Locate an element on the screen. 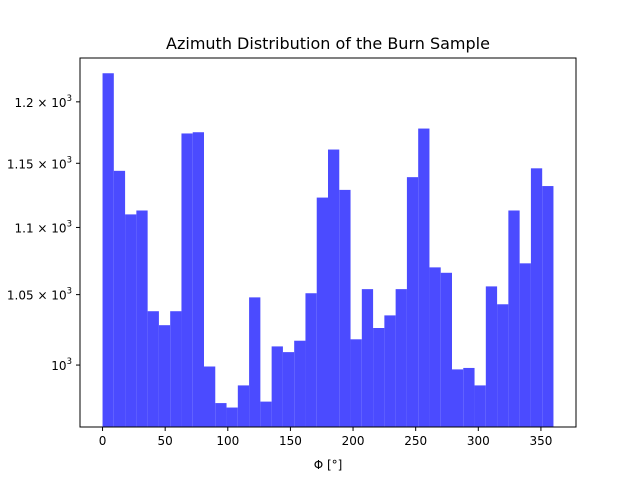  y-tick-label: 1.15 × 10³ is located at coordinates (39, 163).